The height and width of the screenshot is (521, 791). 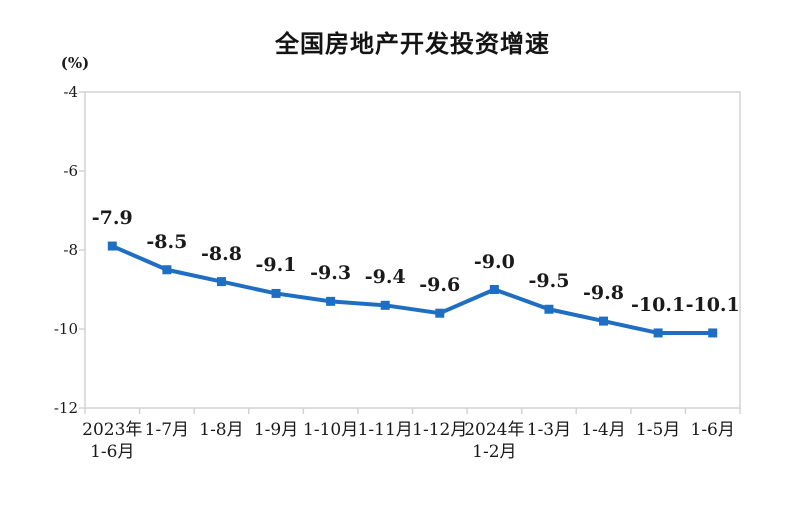 I want to click on y-axis-unit-label: (%), so click(x=75, y=63).